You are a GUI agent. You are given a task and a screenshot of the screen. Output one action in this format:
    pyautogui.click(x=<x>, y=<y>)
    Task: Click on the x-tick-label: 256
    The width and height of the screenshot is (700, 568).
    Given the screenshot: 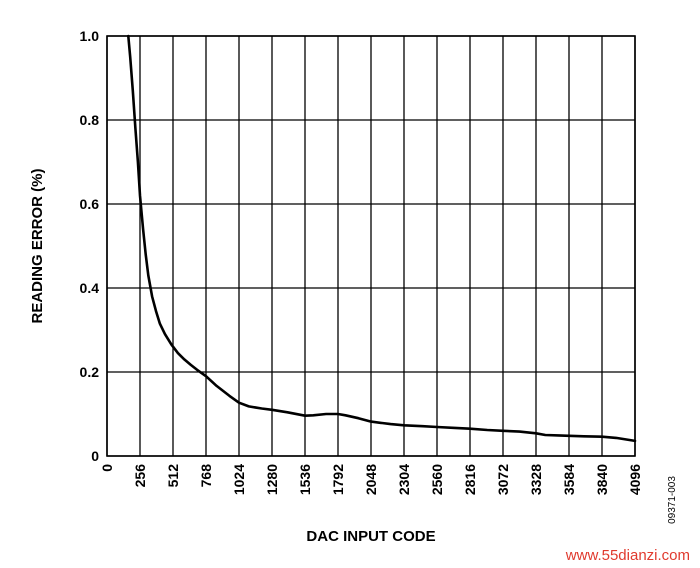 What is the action you would take?
    pyautogui.click(x=140, y=476)
    